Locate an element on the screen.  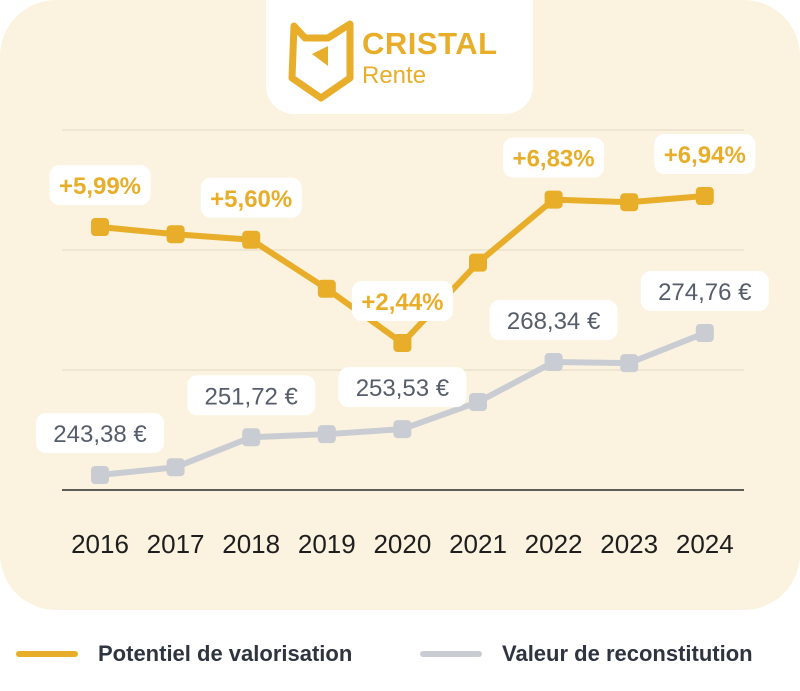
data-point-potentiel-2016 is located at coordinates (100, 227).